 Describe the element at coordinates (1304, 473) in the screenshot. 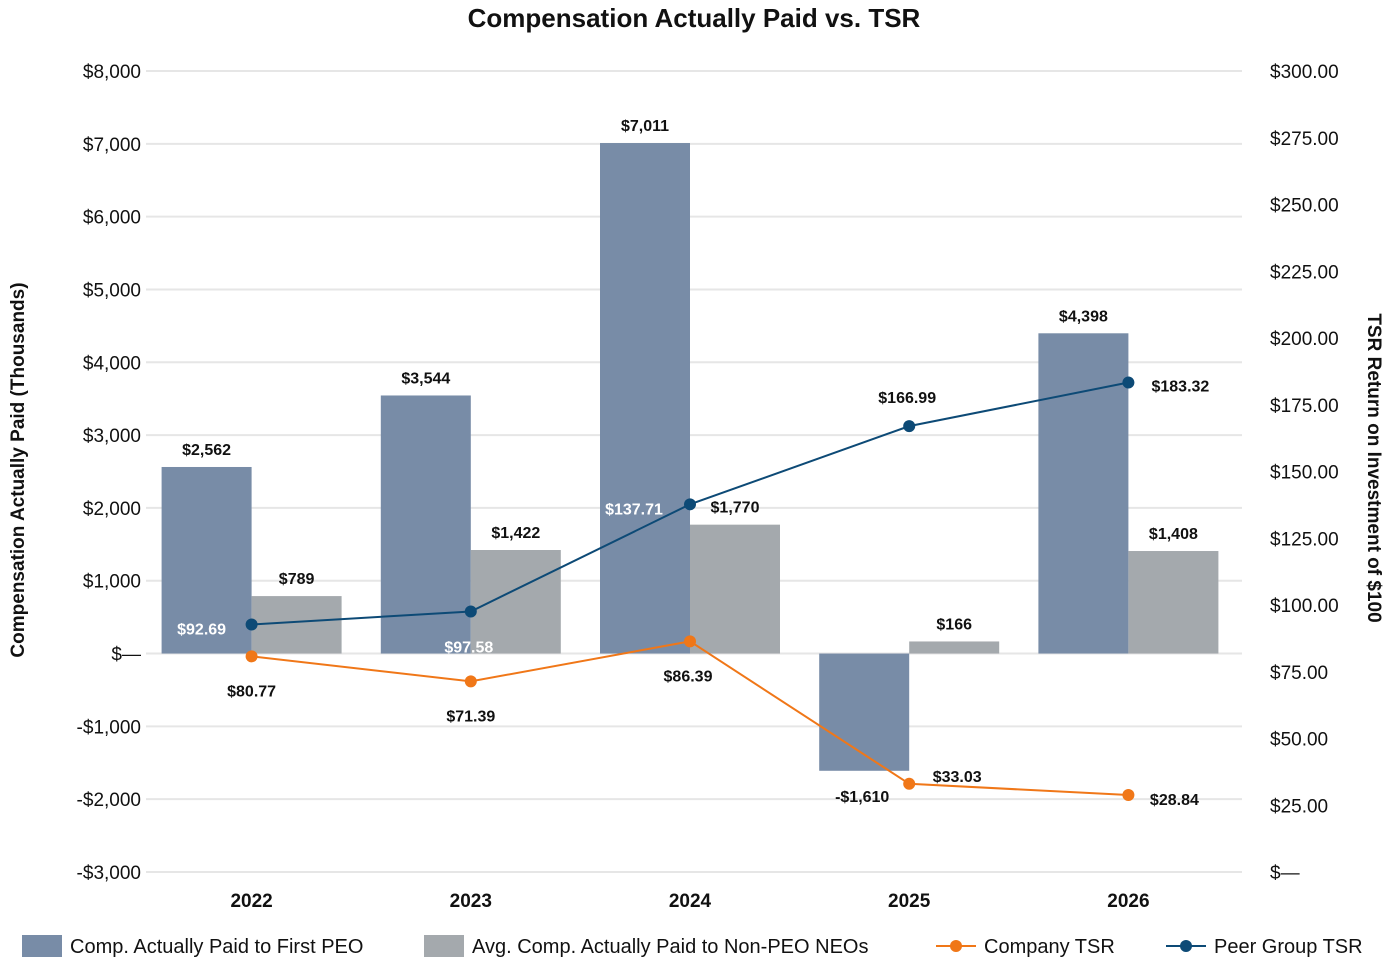

I see `right-axis-tick-label: $150.00` at that location.